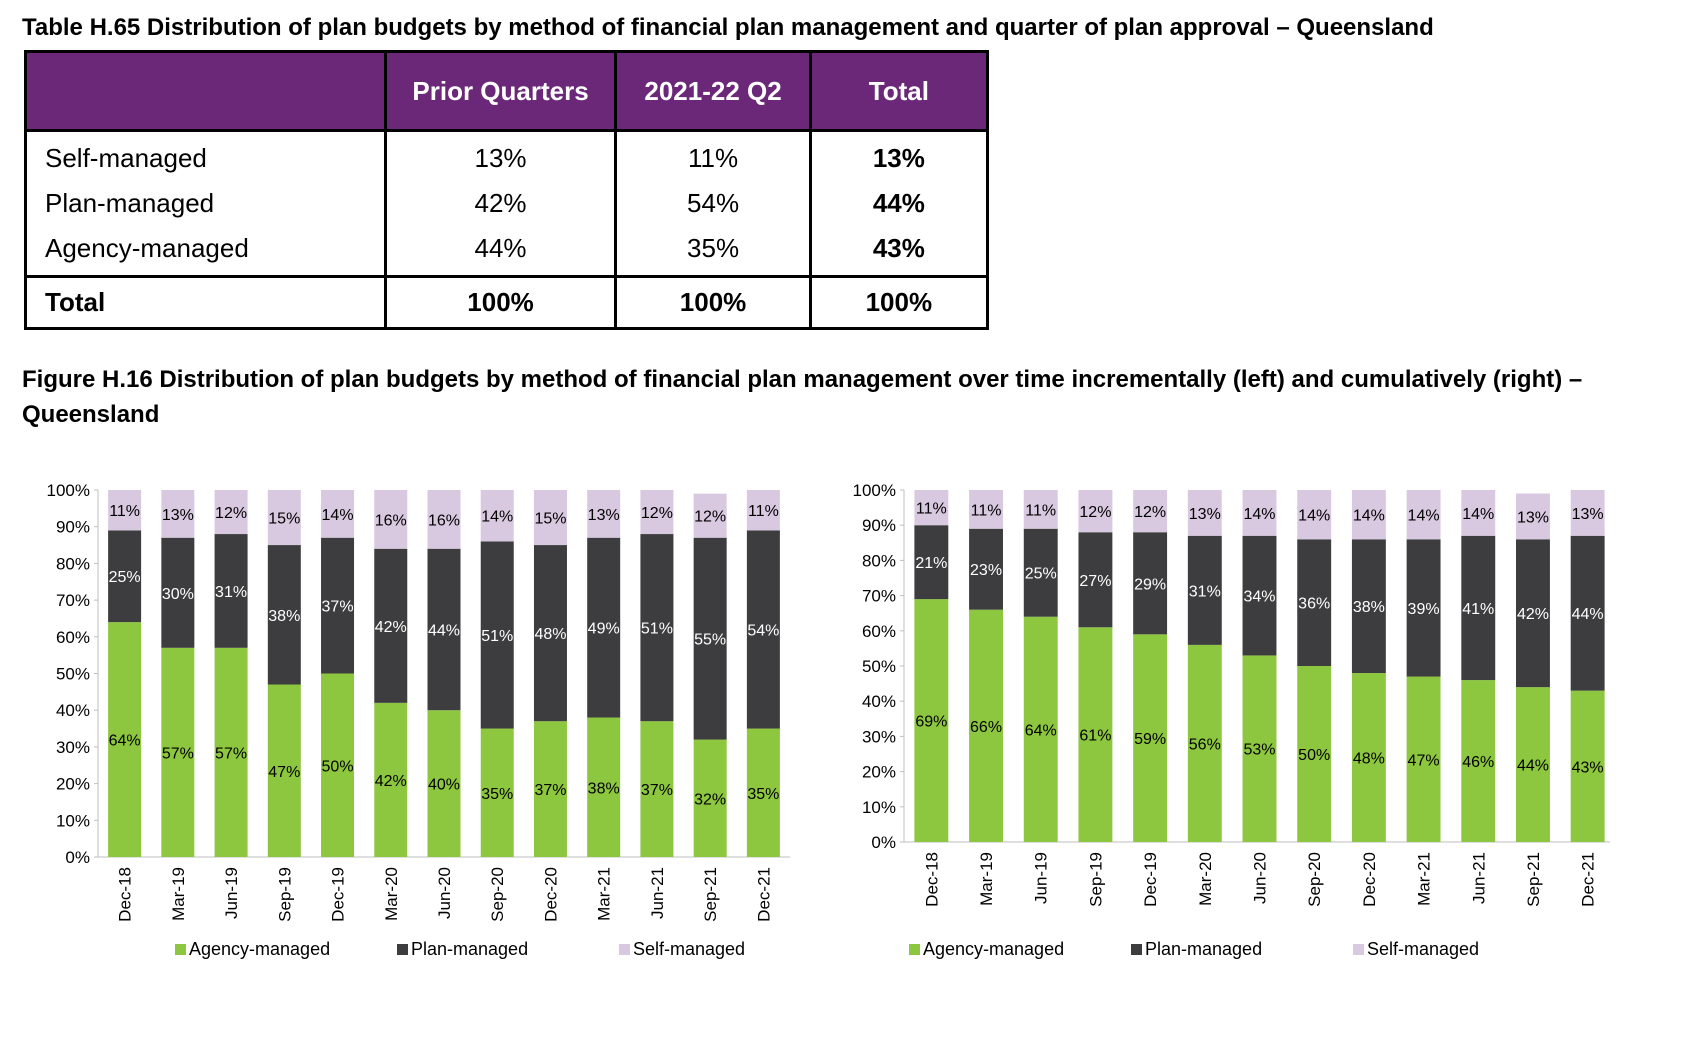  Describe the element at coordinates (284, 894) in the screenshot. I see `x-tick-label: Sep-19` at that location.